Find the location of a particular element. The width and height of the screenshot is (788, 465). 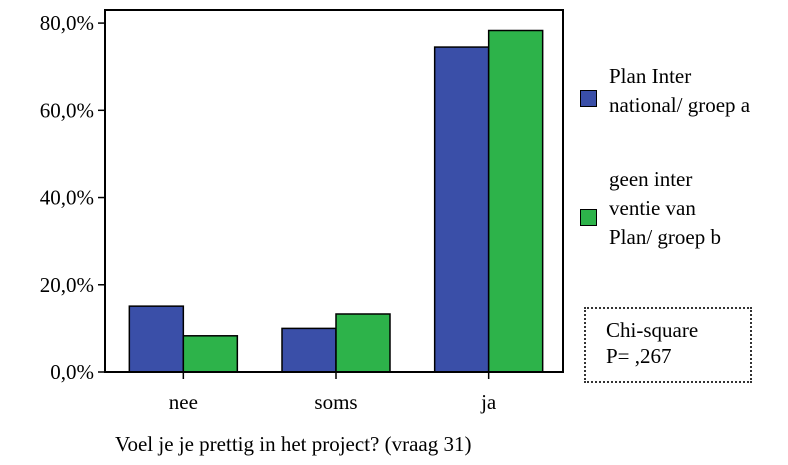

y-tick-label: 60,0% is located at coordinates (67, 110).